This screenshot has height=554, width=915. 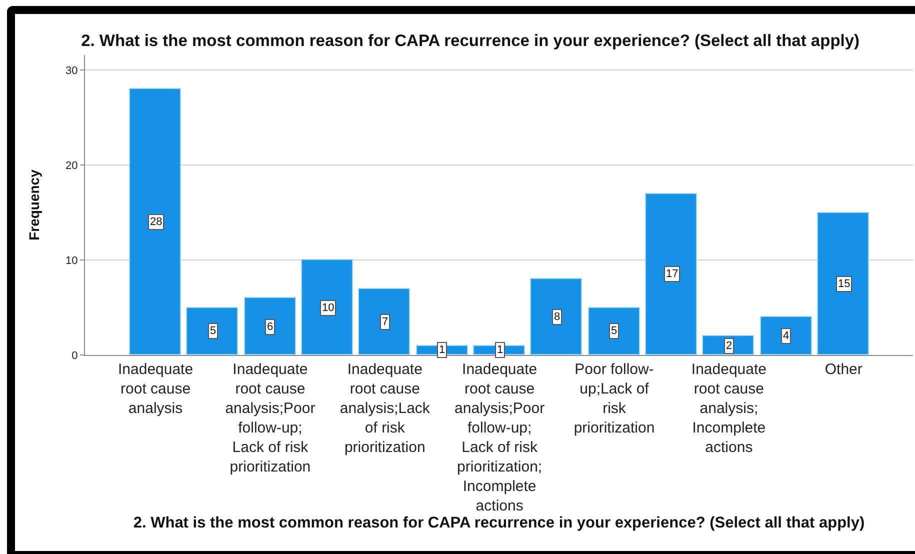 I want to click on x-tick-label: Other, so click(x=843, y=369).